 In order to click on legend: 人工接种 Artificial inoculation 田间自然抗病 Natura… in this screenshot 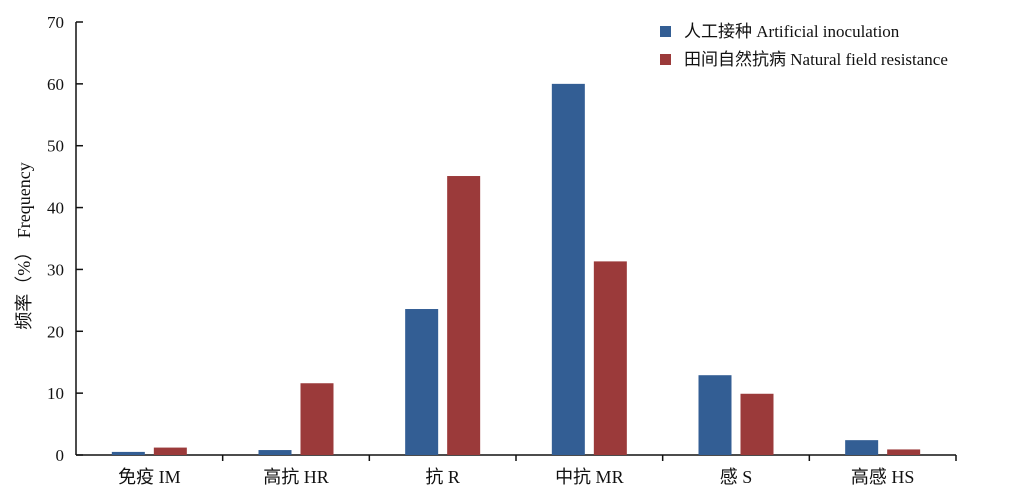, I will do `click(804, 45)`.